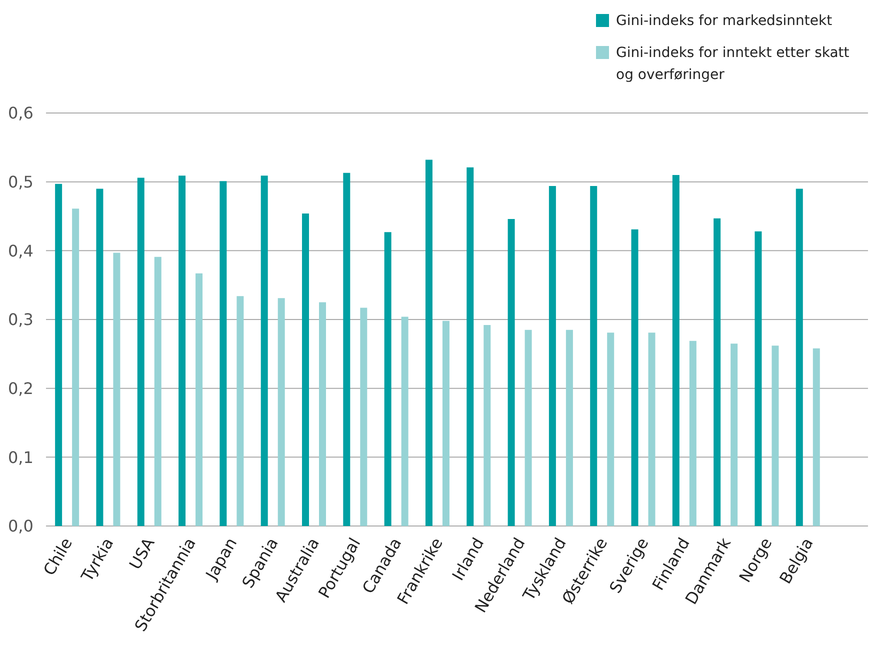 Image resolution: width=878 pixels, height=645 pixels. I want to click on y-tick-label: 0,3, so click(21, 320).